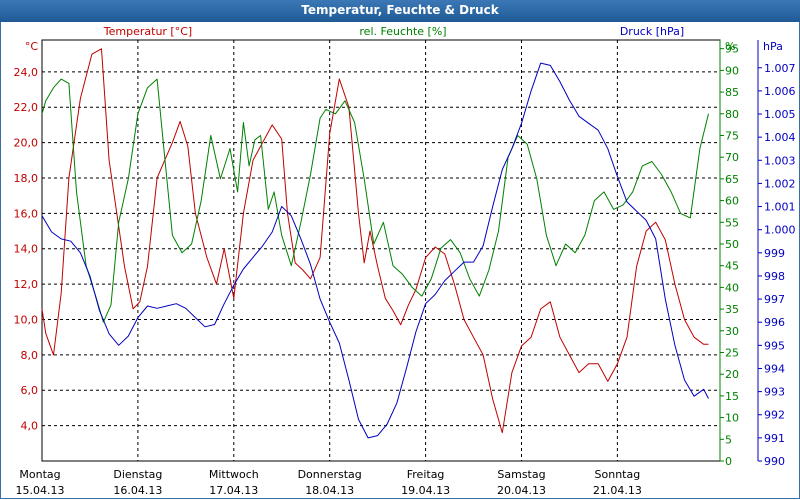  What do you see at coordinates (26, 319) in the screenshot?
I see `temperature-tick-label: 10,0` at bounding box center [26, 319].